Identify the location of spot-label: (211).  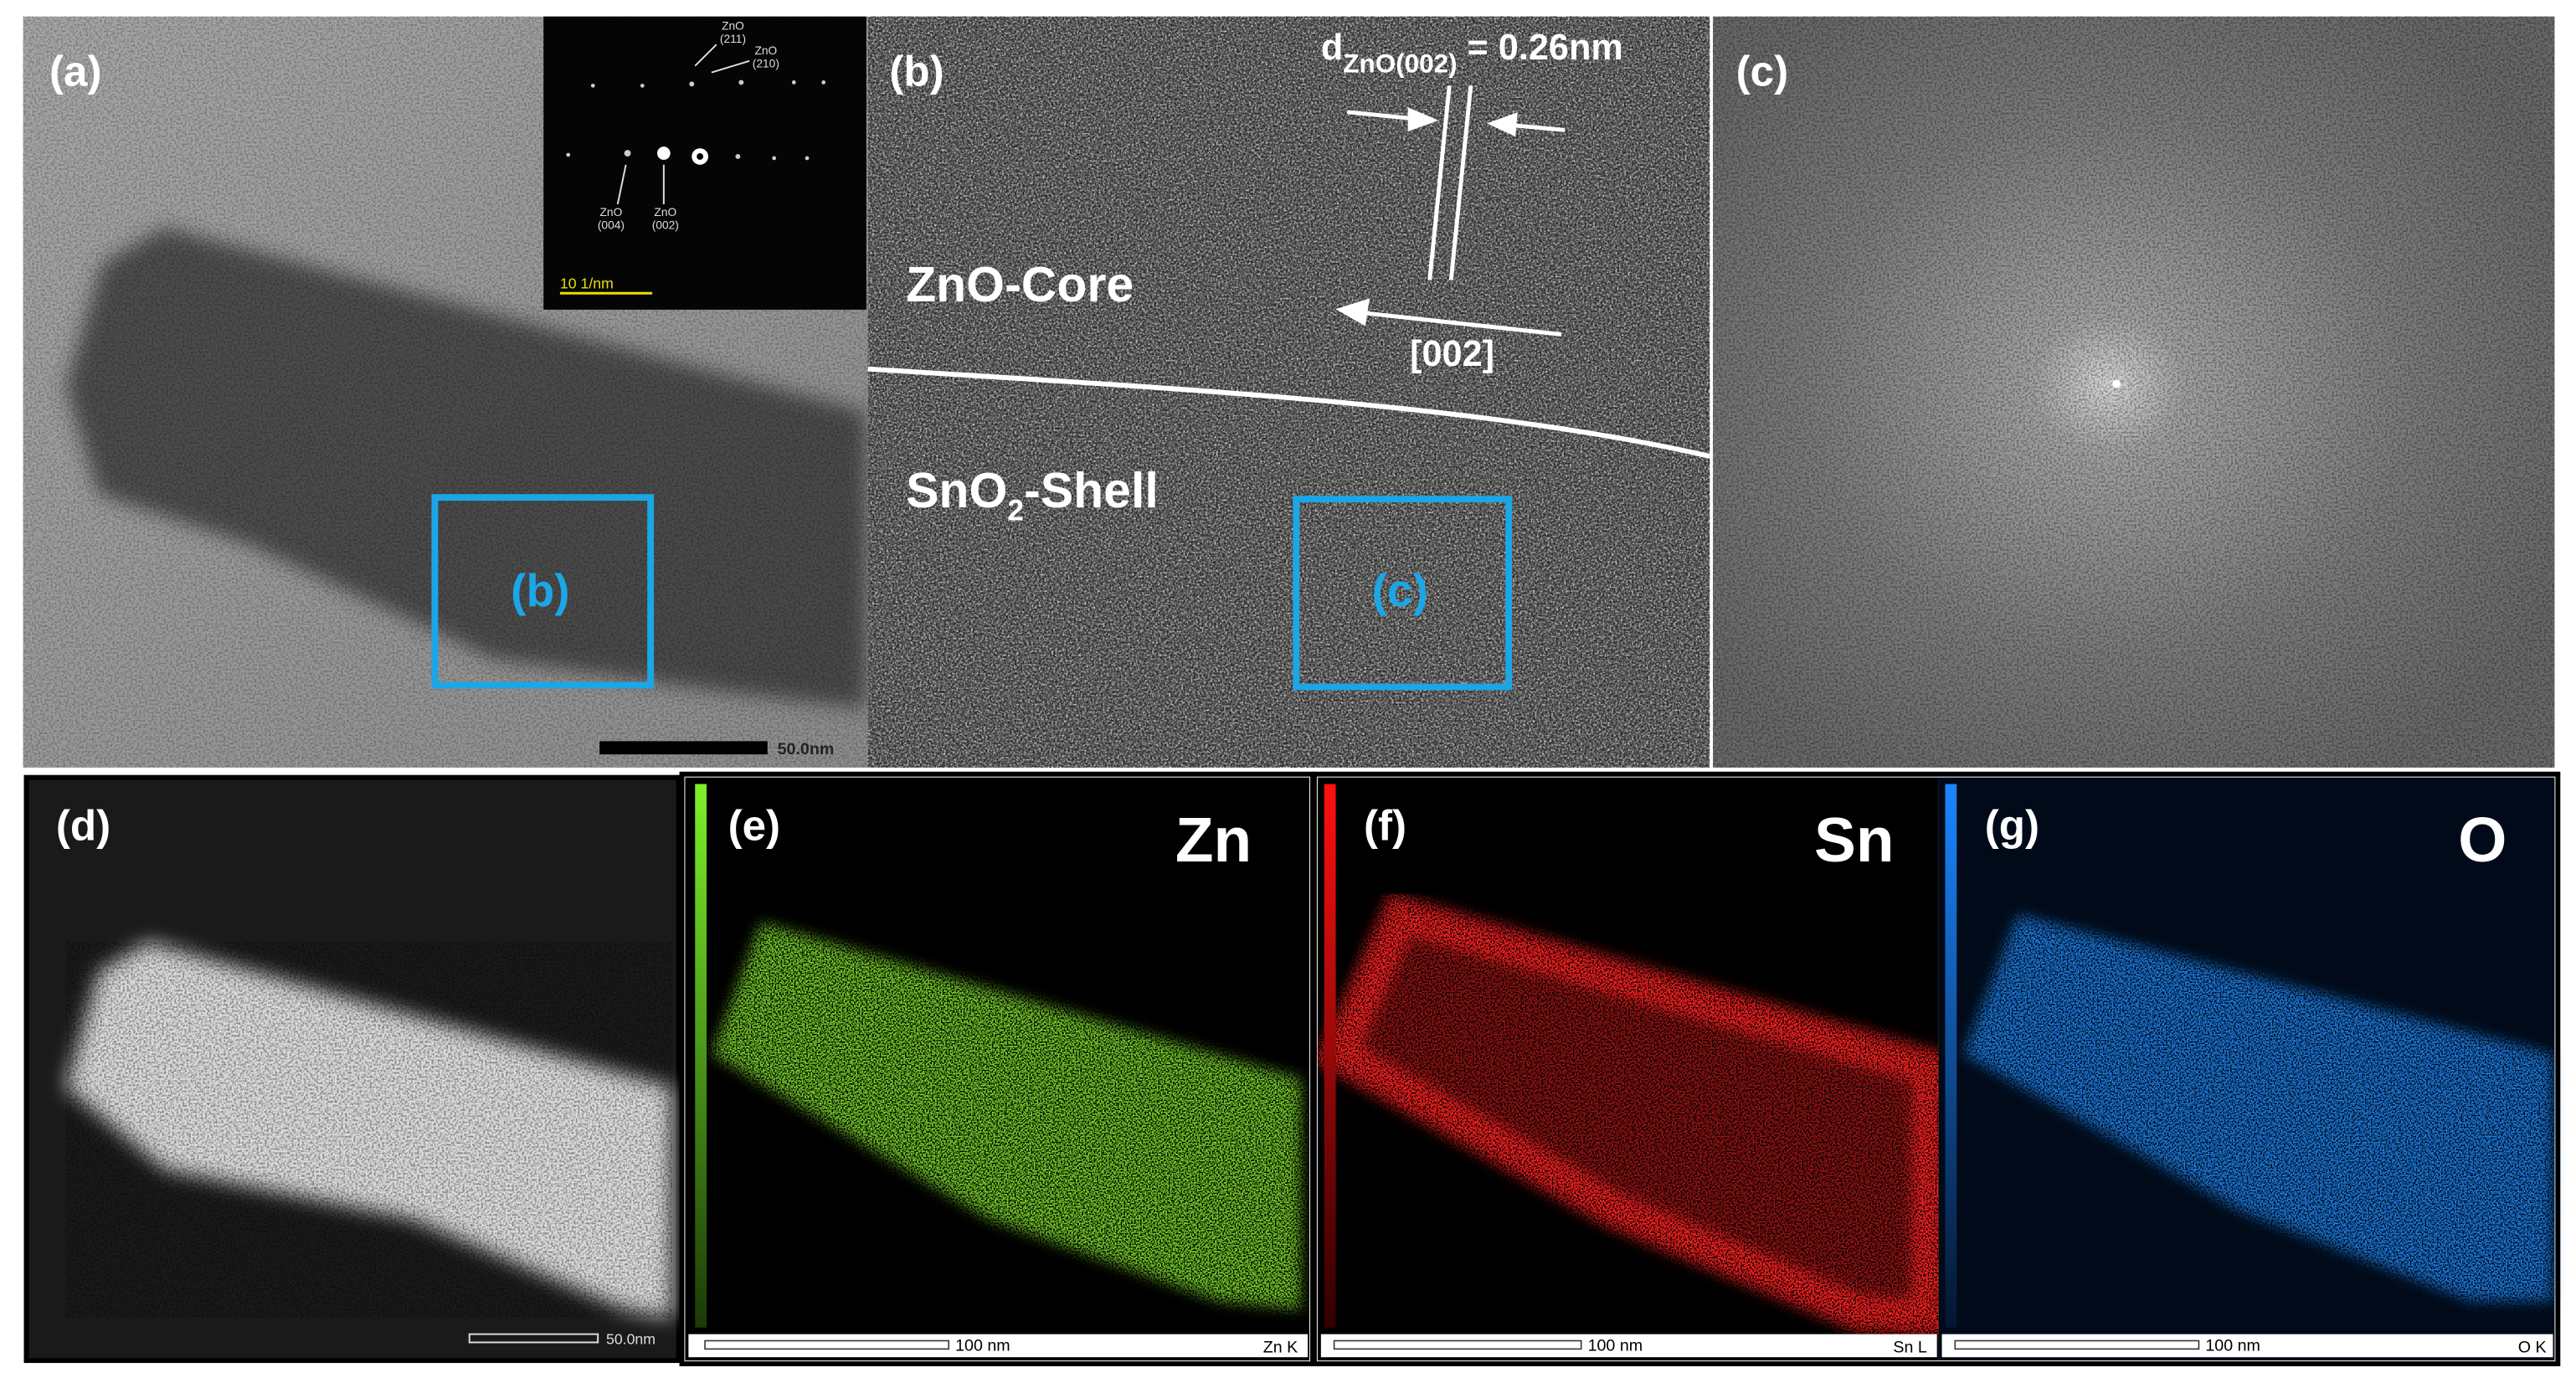
(733, 39).